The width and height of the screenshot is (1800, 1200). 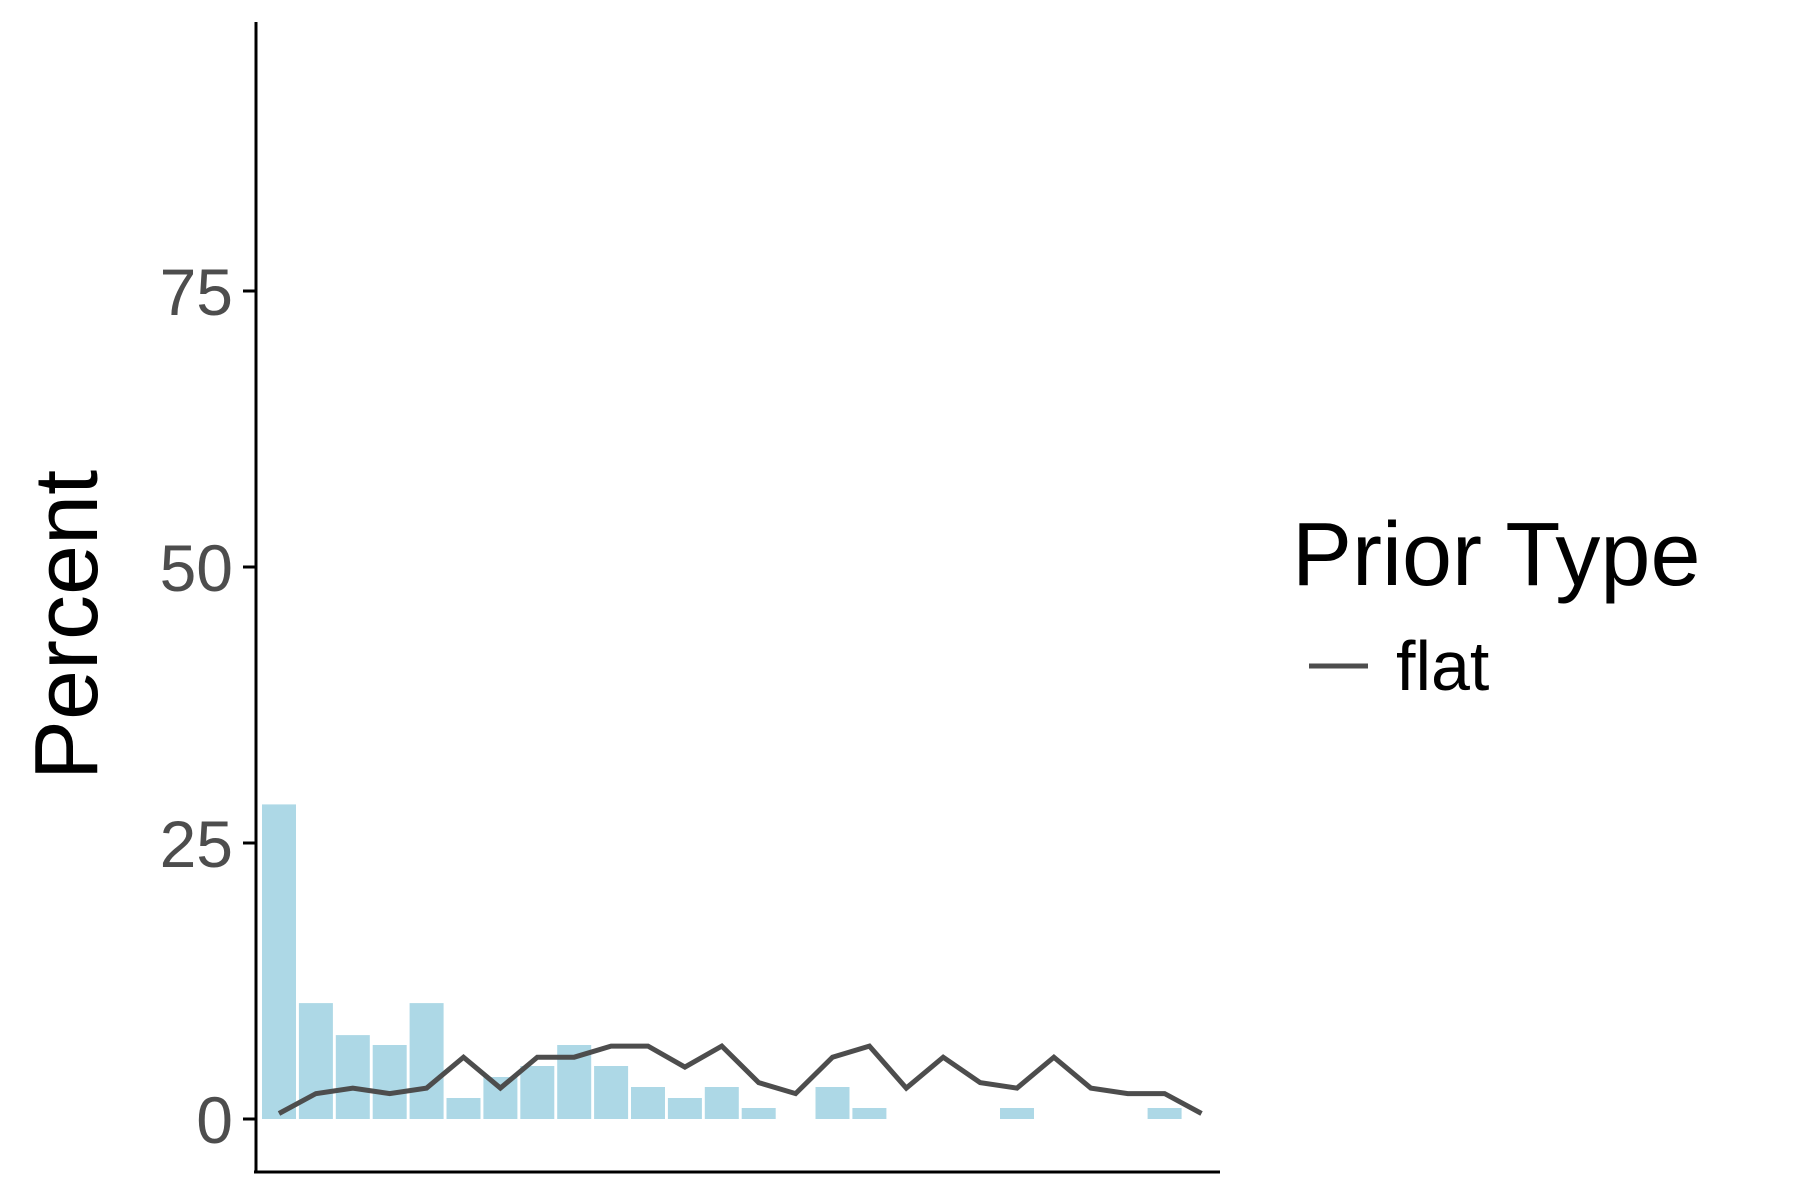 I want to click on bars-group, so click(x=722, y=961).